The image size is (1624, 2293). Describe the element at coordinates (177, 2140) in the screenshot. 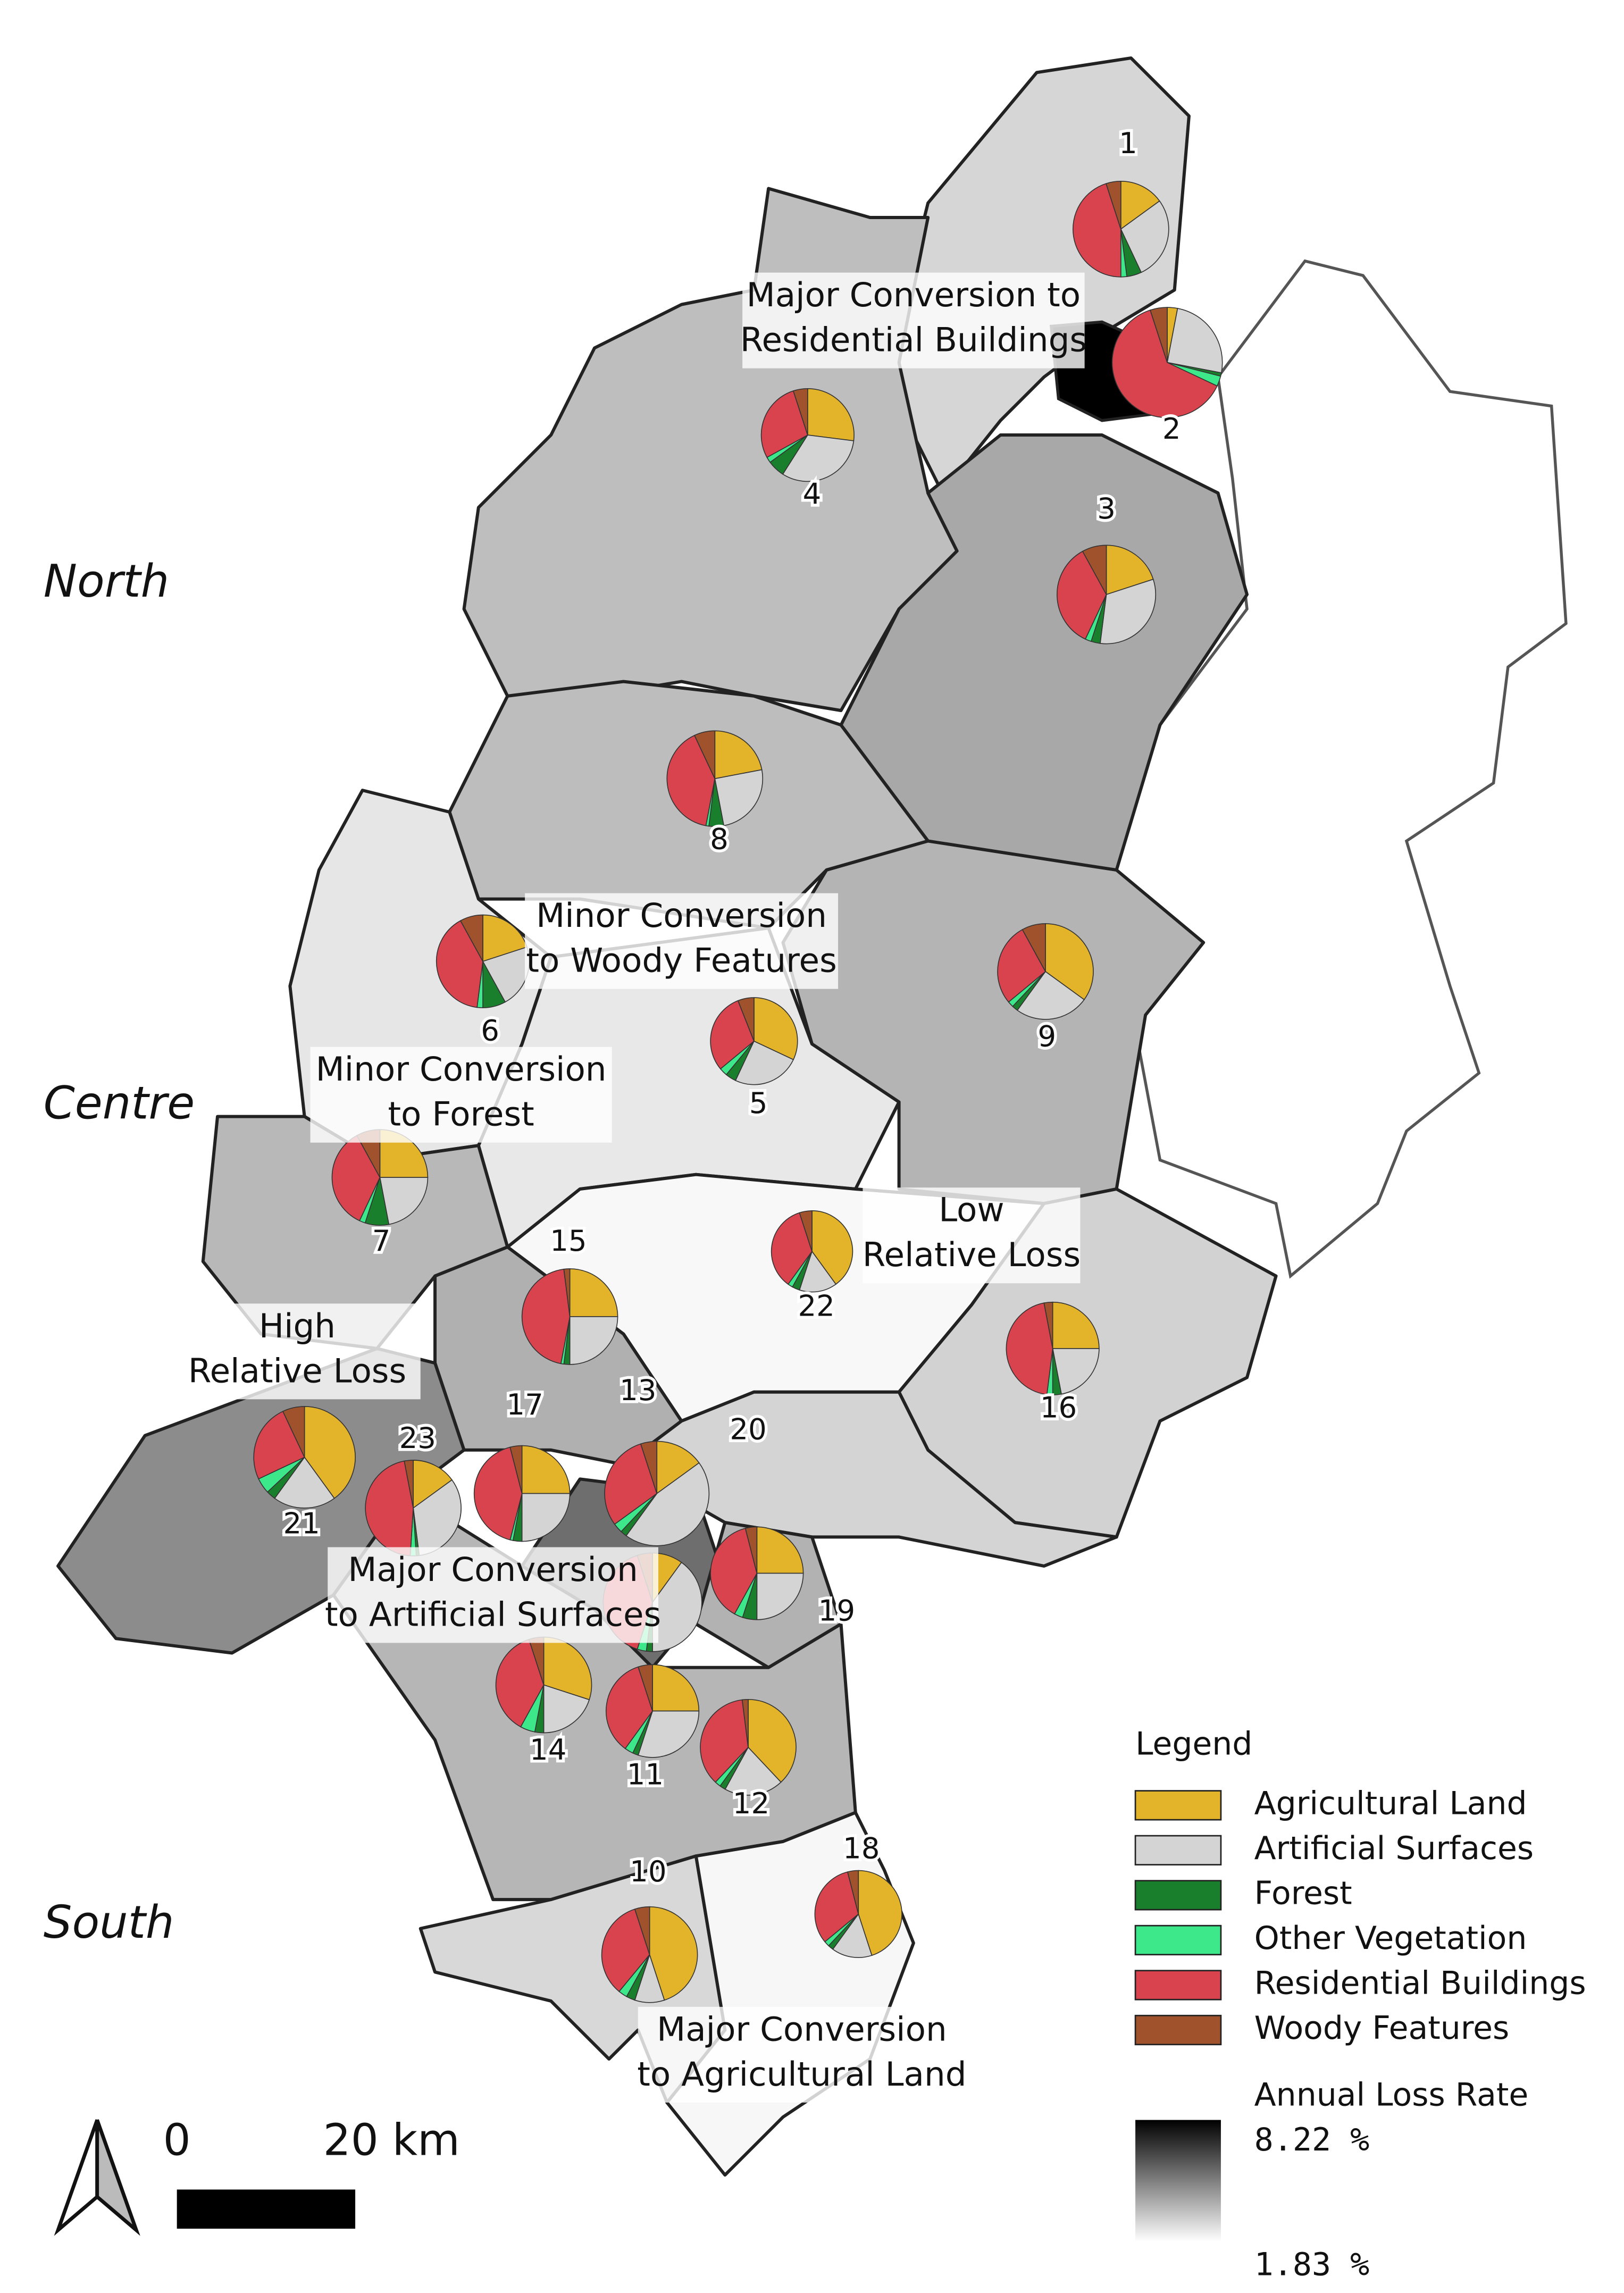

I see `scale-start: 0` at that location.